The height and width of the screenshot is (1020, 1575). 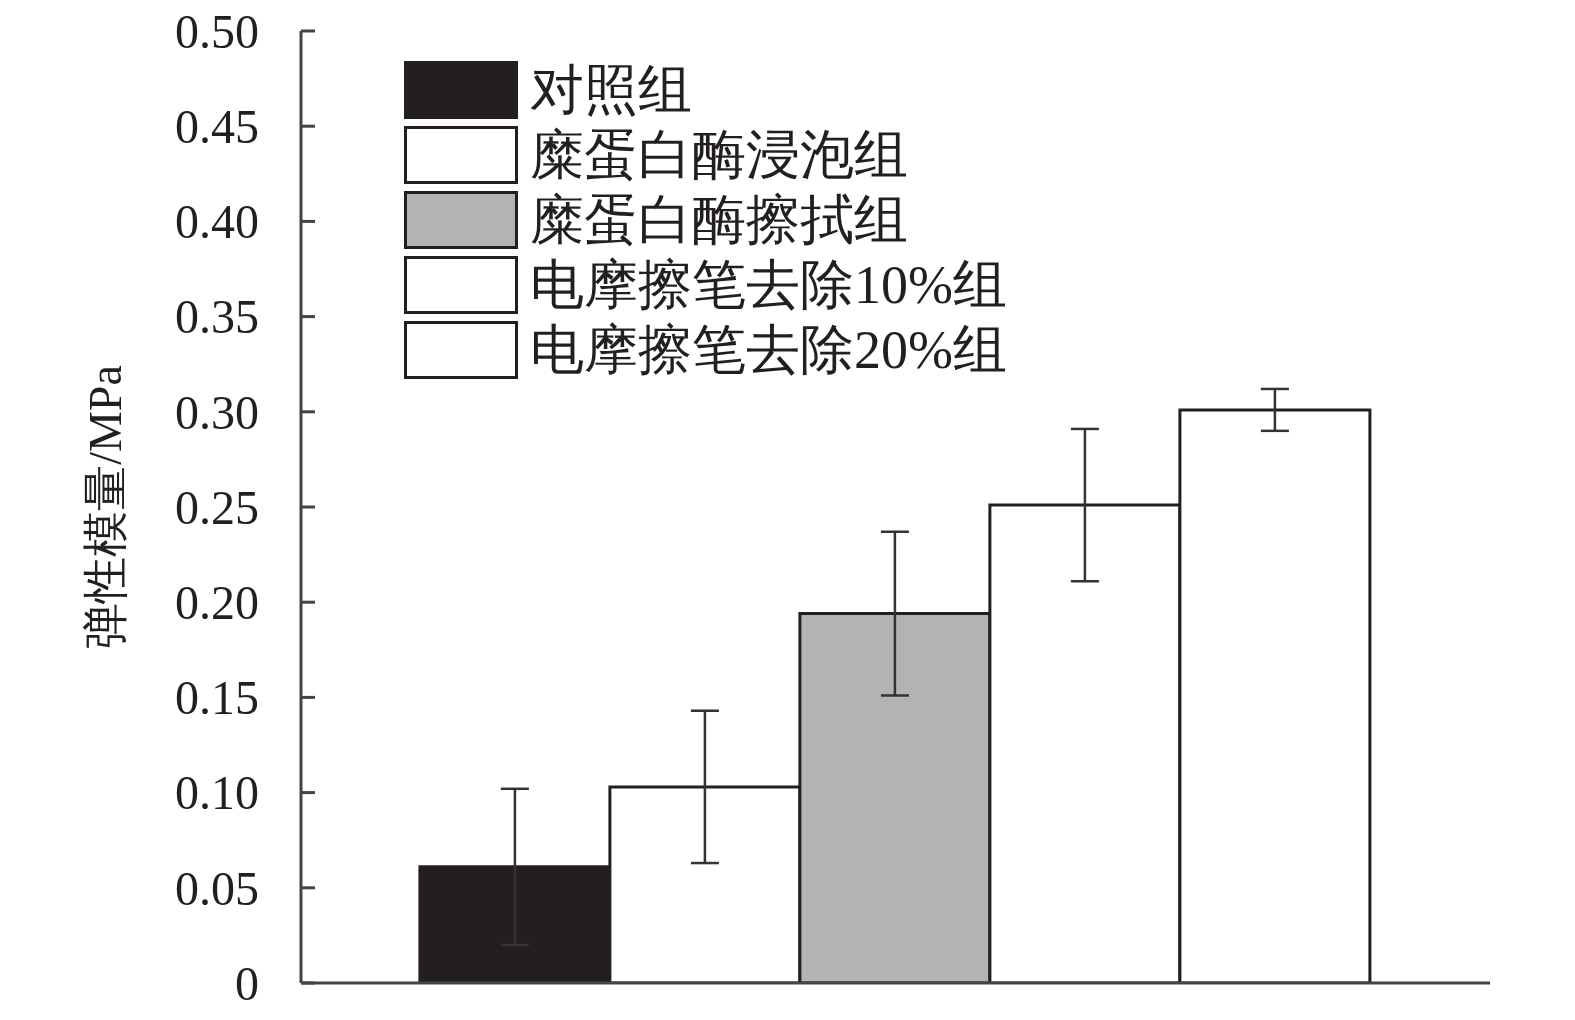 I want to click on legend-label: 糜蛋白酶浸泡组, so click(x=719, y=154).